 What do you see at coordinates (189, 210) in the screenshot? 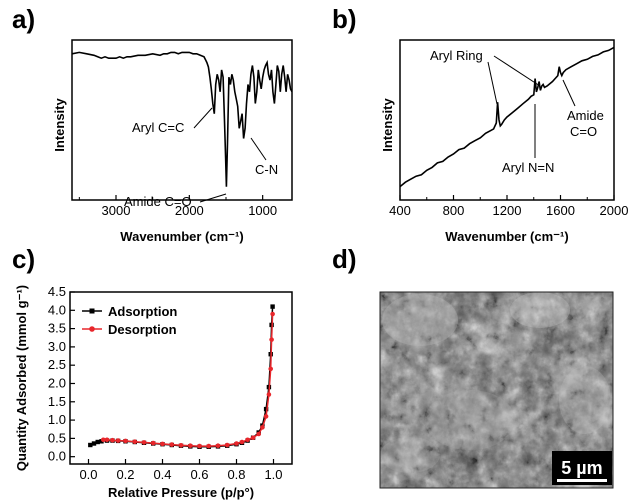
I see `panel-a-x-tick-label: 2000` at bounding box center [189, 210].